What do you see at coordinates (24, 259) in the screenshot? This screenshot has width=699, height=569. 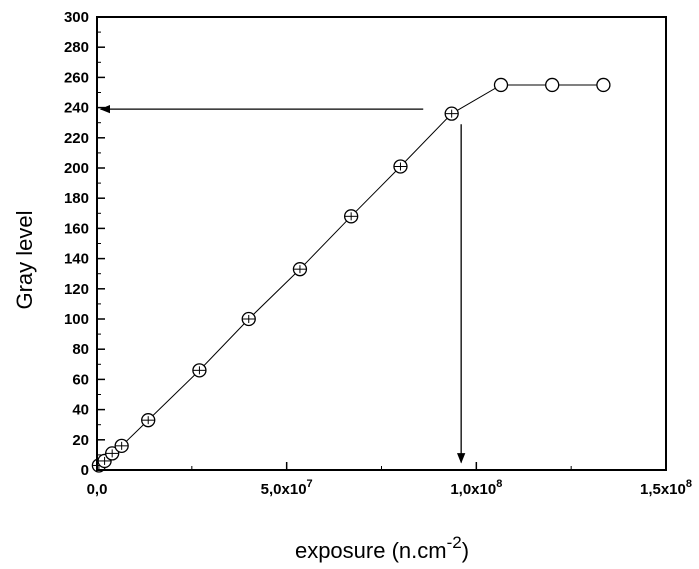 I see `y-axis-title: Gray level` at bounding box center [24, 259].